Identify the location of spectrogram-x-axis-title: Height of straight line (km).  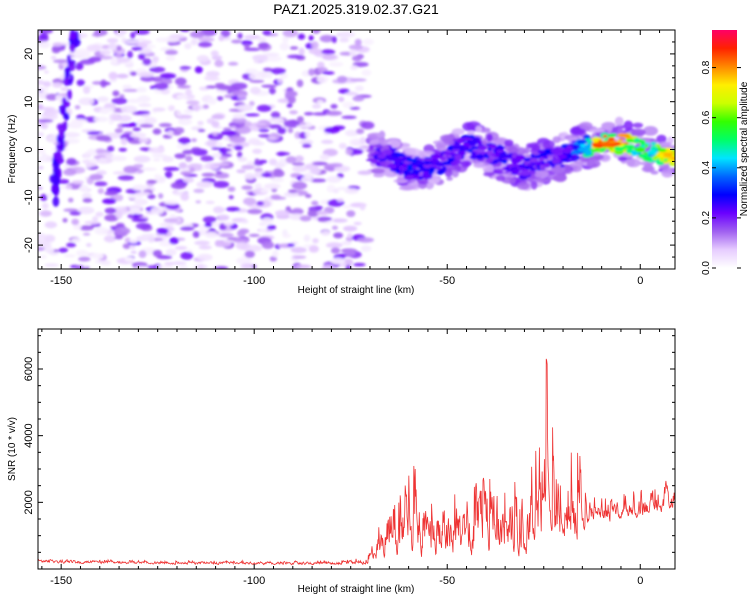
(356, 290).